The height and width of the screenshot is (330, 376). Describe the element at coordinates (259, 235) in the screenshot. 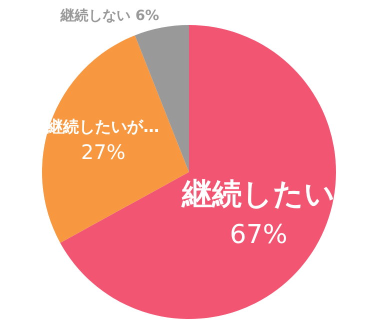

I see `data-label: 67%` at that location.